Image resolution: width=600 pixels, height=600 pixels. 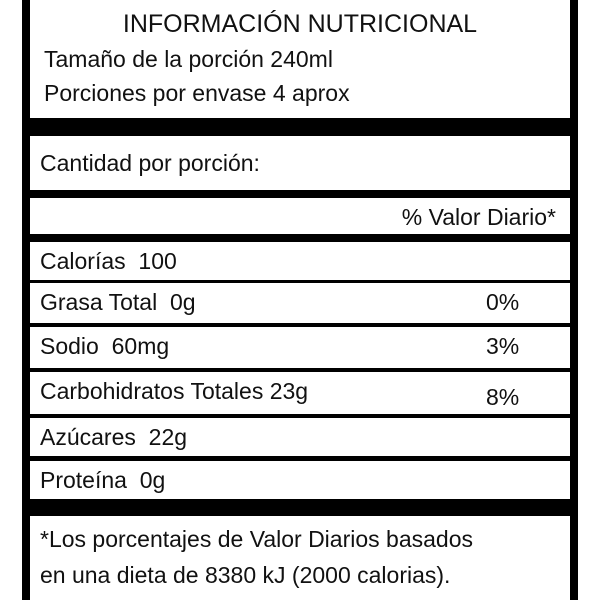 What do you see at coordinates (174, 391) in the screenshot?
I see `nutrient-label: Carbohidratos Totales 23g` at bounding box center [174, 391].